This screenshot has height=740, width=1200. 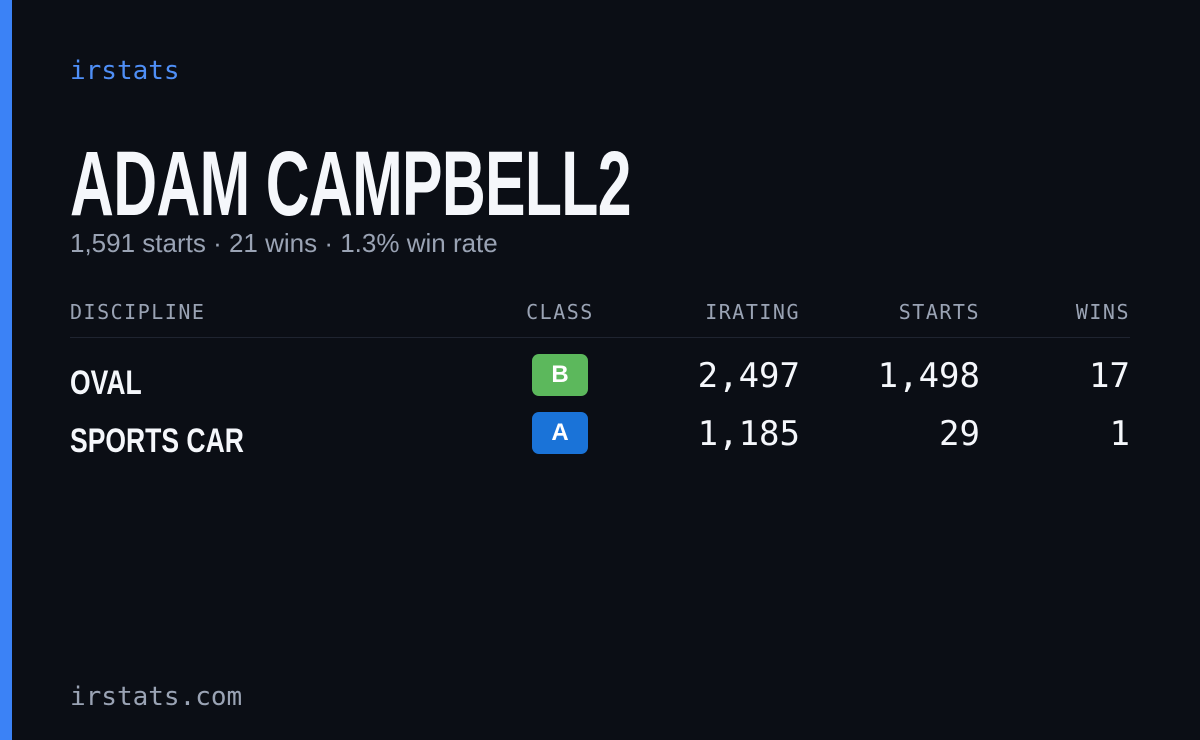 I want to click on accent-bar, so click(x=6, y=370).